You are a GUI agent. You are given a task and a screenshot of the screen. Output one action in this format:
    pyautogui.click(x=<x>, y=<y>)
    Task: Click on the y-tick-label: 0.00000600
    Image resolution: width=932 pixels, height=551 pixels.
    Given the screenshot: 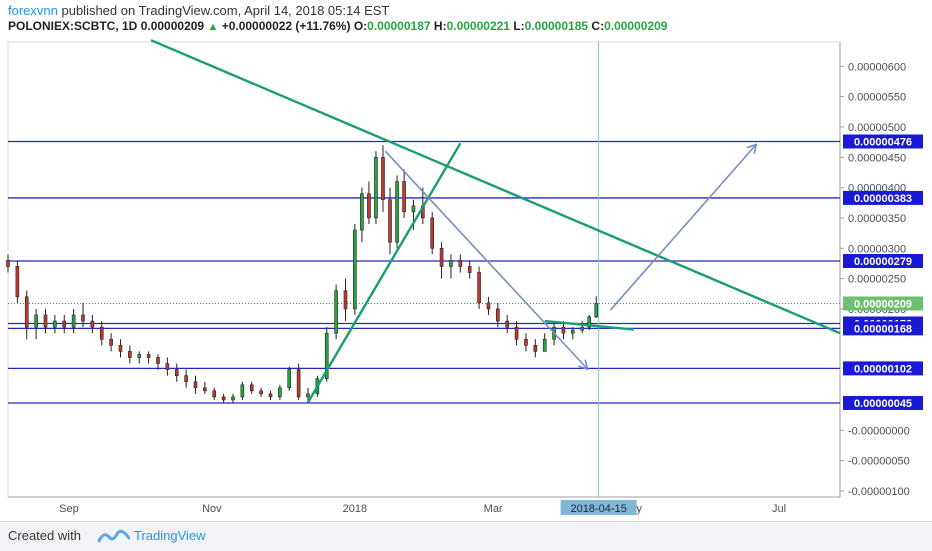 What is the action you would take?
    pyautogui.click(x=877, y=67)
    